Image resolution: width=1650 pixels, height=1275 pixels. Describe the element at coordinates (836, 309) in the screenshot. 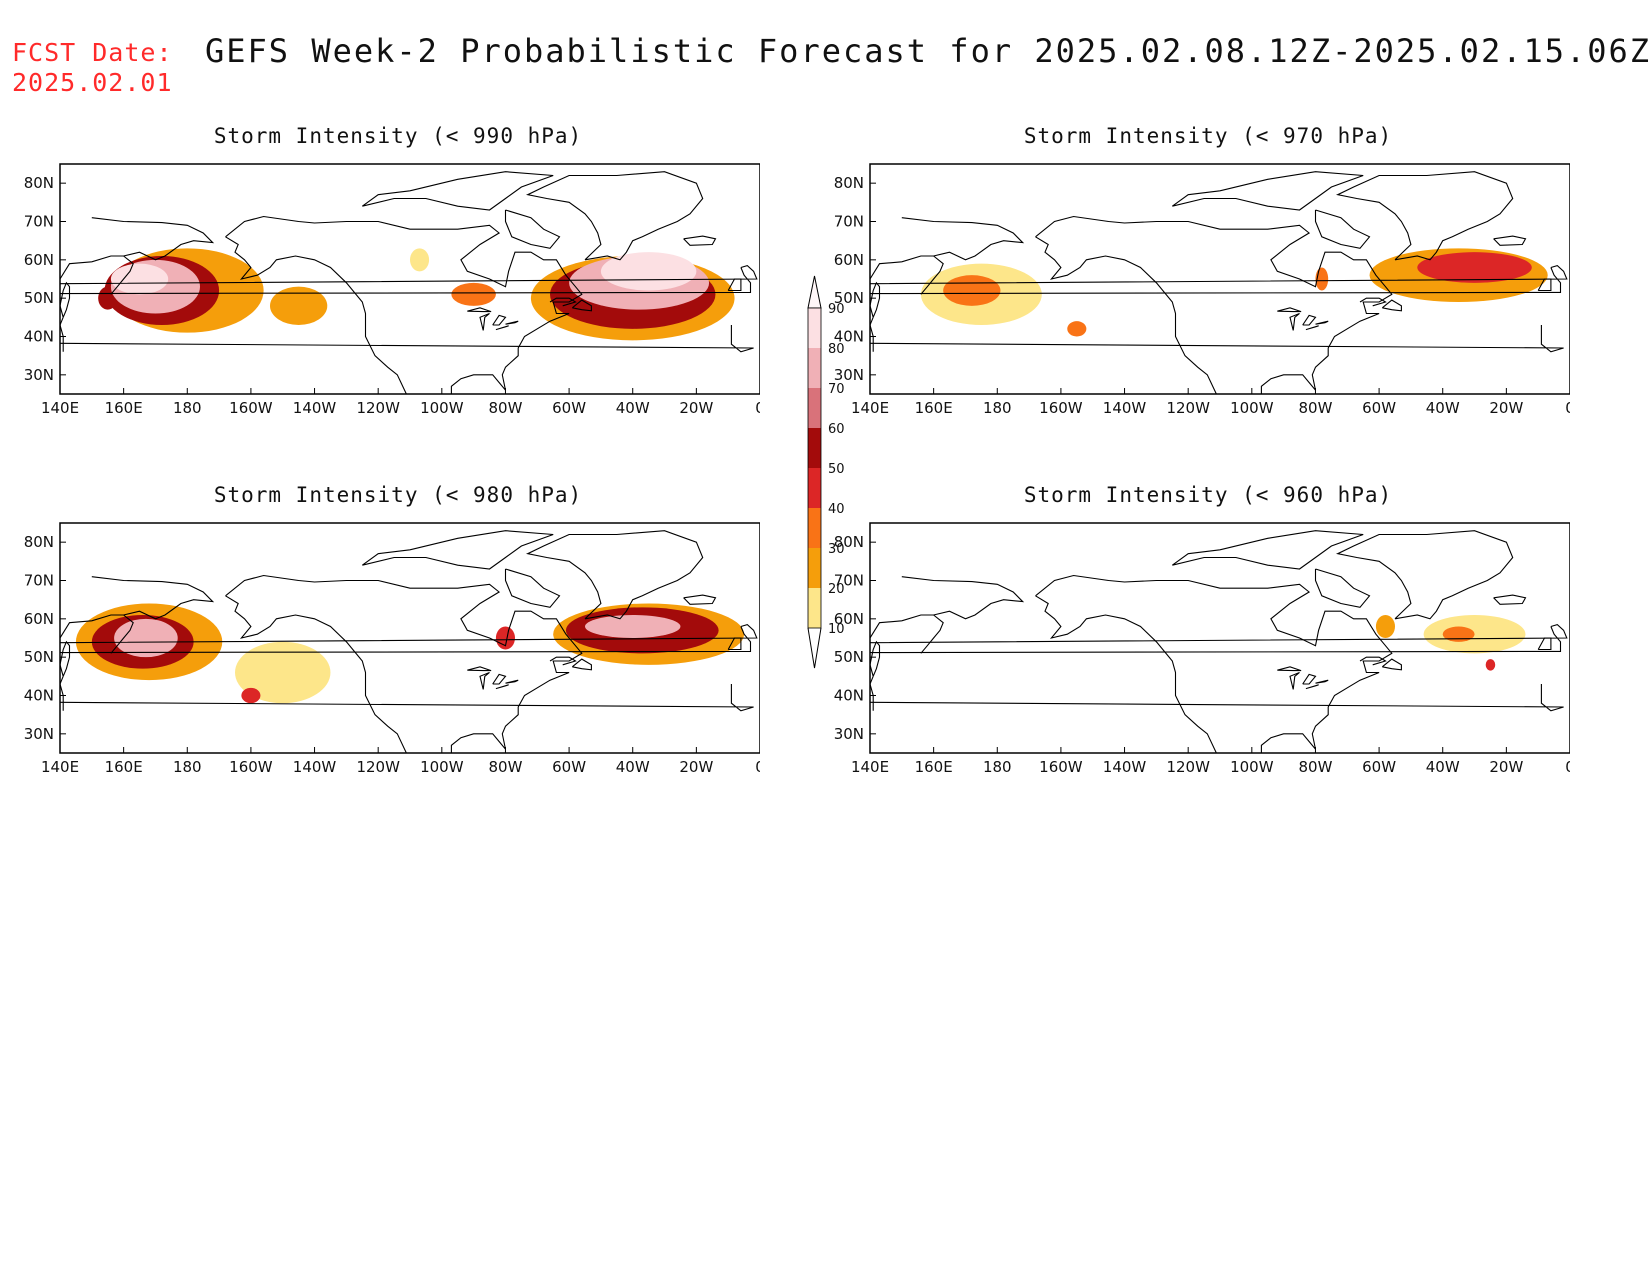

I see `colorbar-label: 90` at that location.